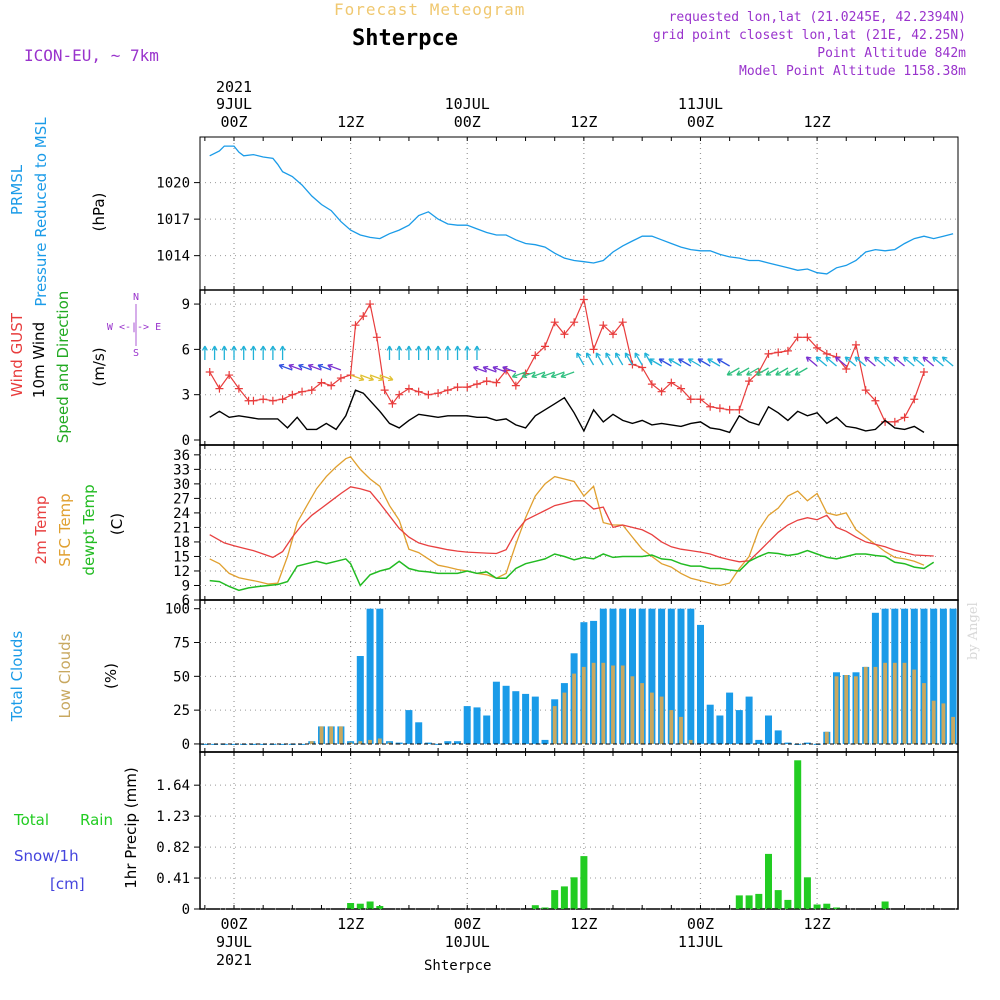 Image resolution: width=1000 pixels, height=1000 pixels. I want to click on bottom-axis-hour: 00Z, so click(467, 924).